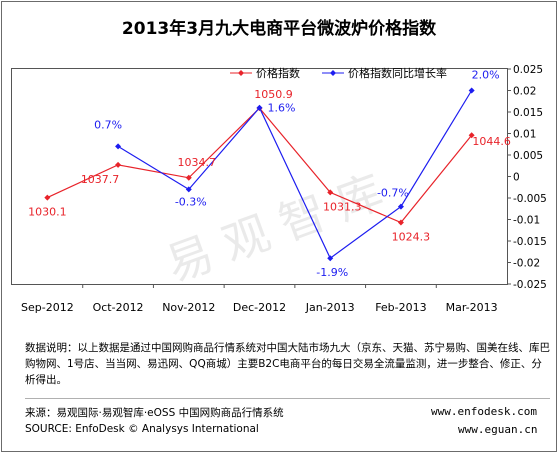 The height and width of the screenshot is (453, 558). I want to click on x-axis-tick-label: Mar-2013, so click(472, 307).